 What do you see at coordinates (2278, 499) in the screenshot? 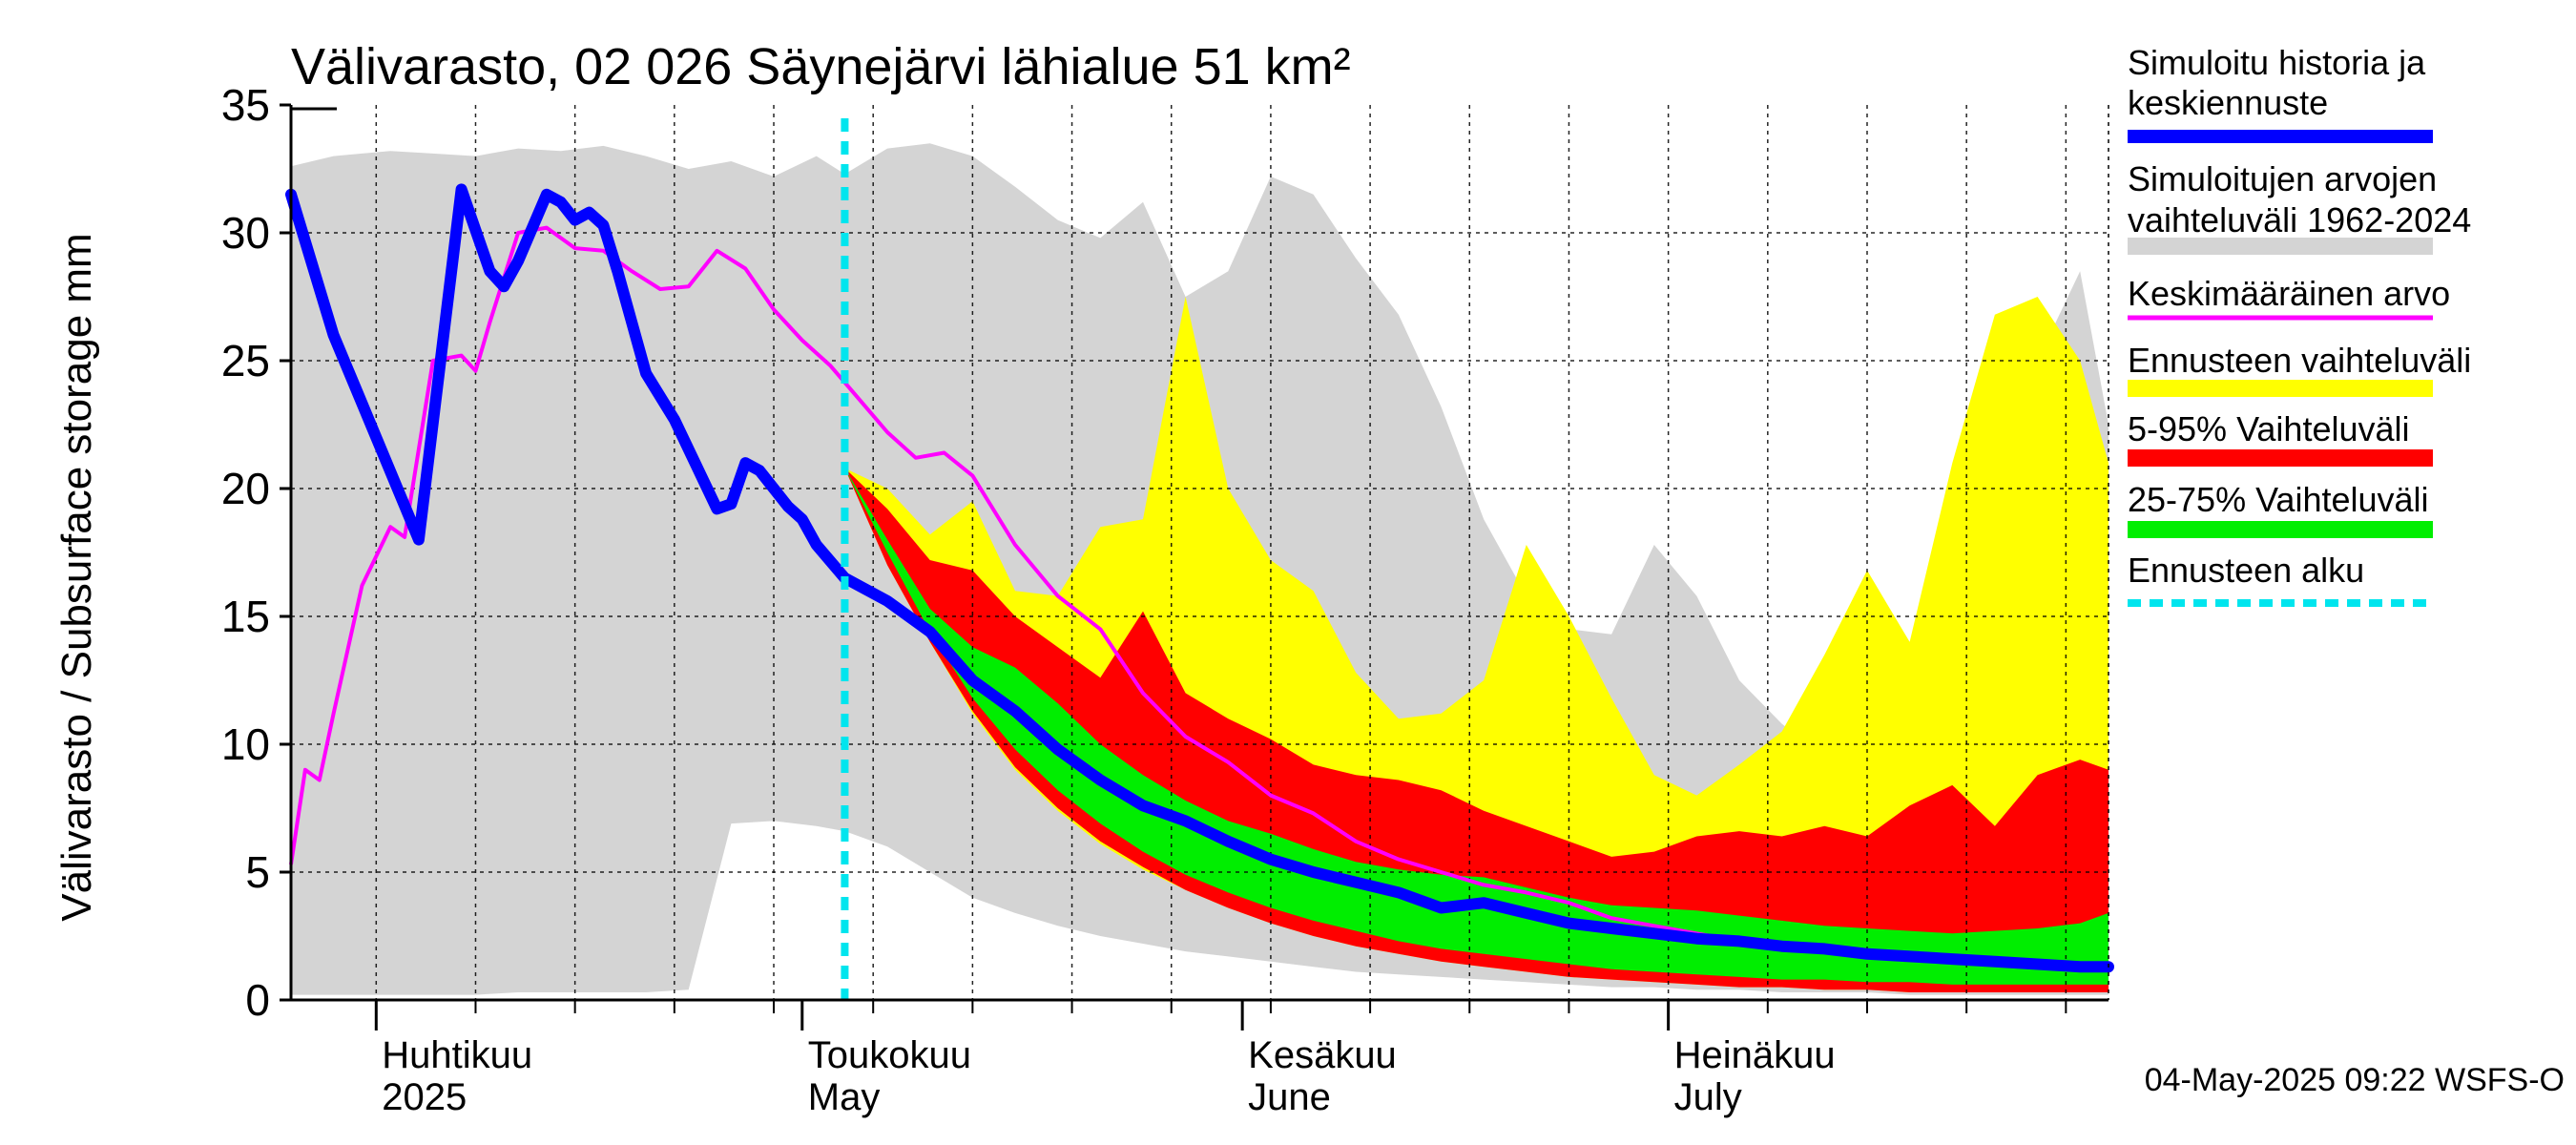
I see `legend-label: 25-75% Vaihteluväli` at bounding box center [2278, 499].